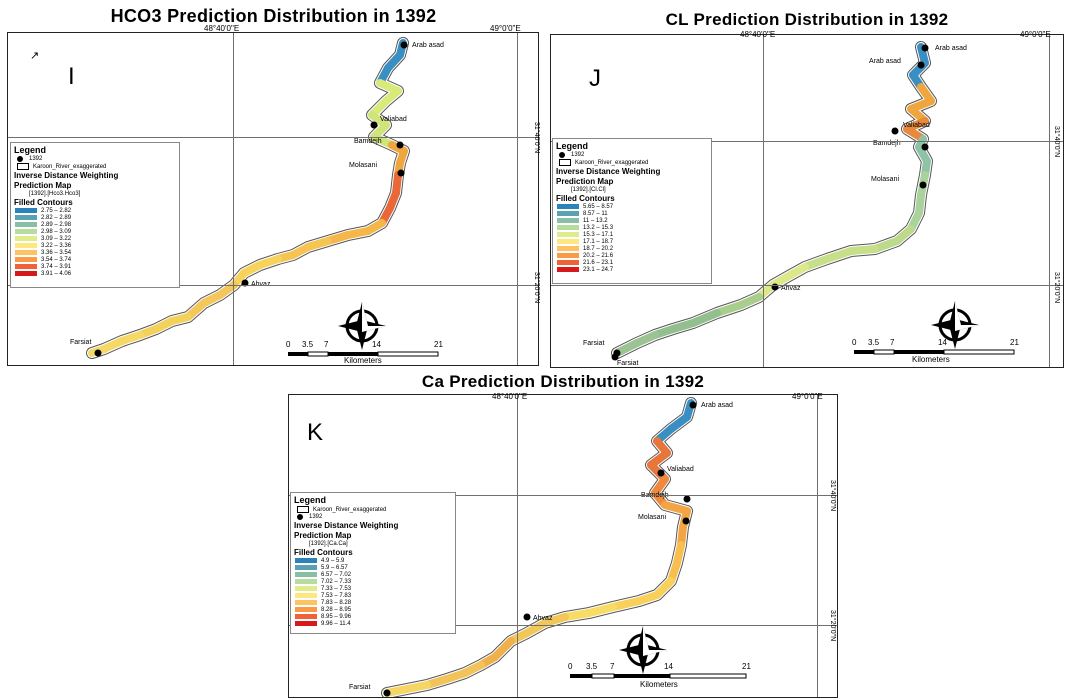 This screenshot has width=1068, height=698. Describe the element at coordinates (97, 231) in the screenshot. I see `legend-contour-row: 2.98 – 3.09` at that location.